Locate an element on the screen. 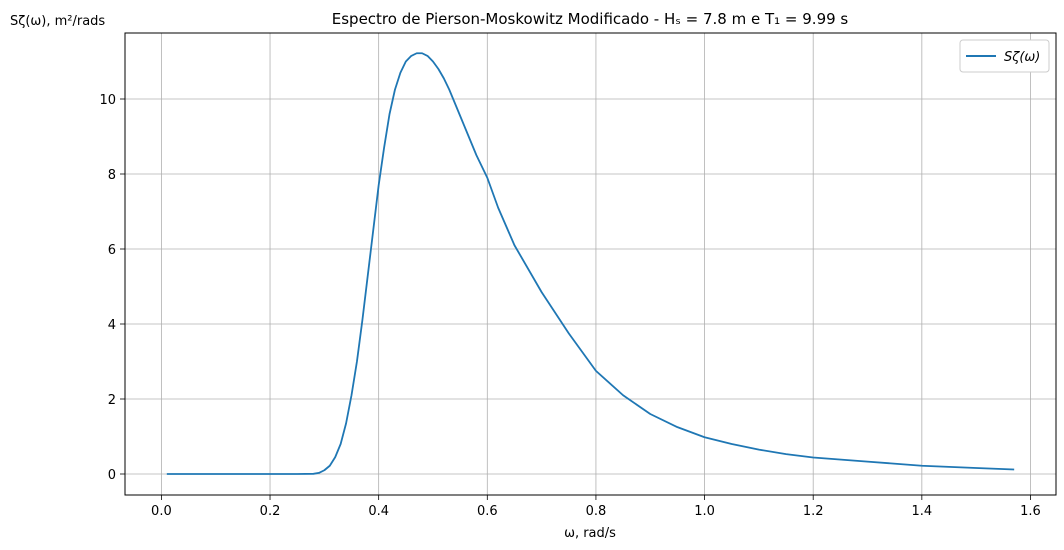  x-tick-label: 0.2 is located at coordinates (270, 511).